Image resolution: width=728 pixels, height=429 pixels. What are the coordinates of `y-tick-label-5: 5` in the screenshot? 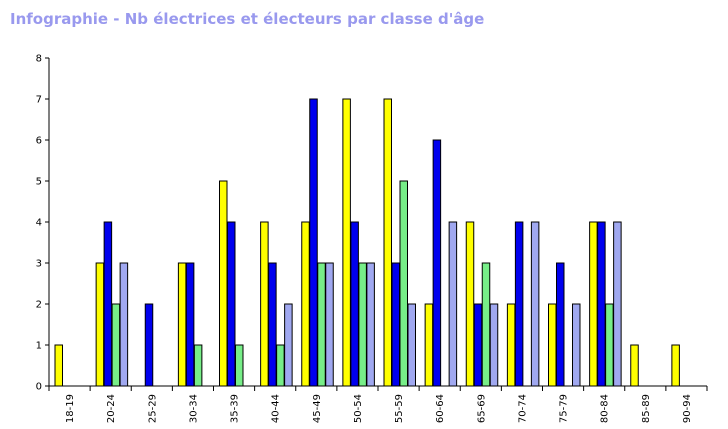 It's located at (39, 182).